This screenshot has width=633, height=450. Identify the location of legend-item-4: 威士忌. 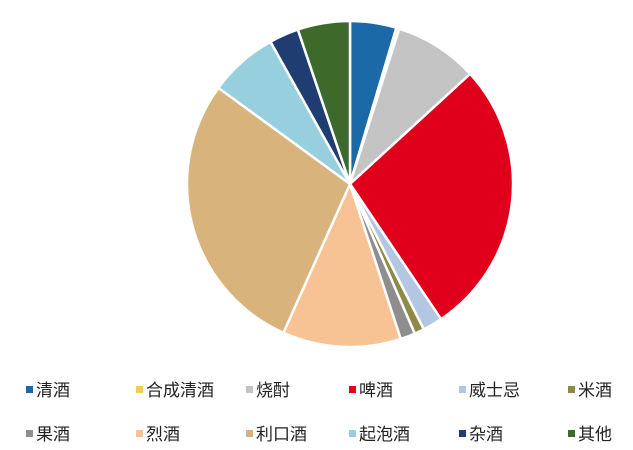
(489, 391).